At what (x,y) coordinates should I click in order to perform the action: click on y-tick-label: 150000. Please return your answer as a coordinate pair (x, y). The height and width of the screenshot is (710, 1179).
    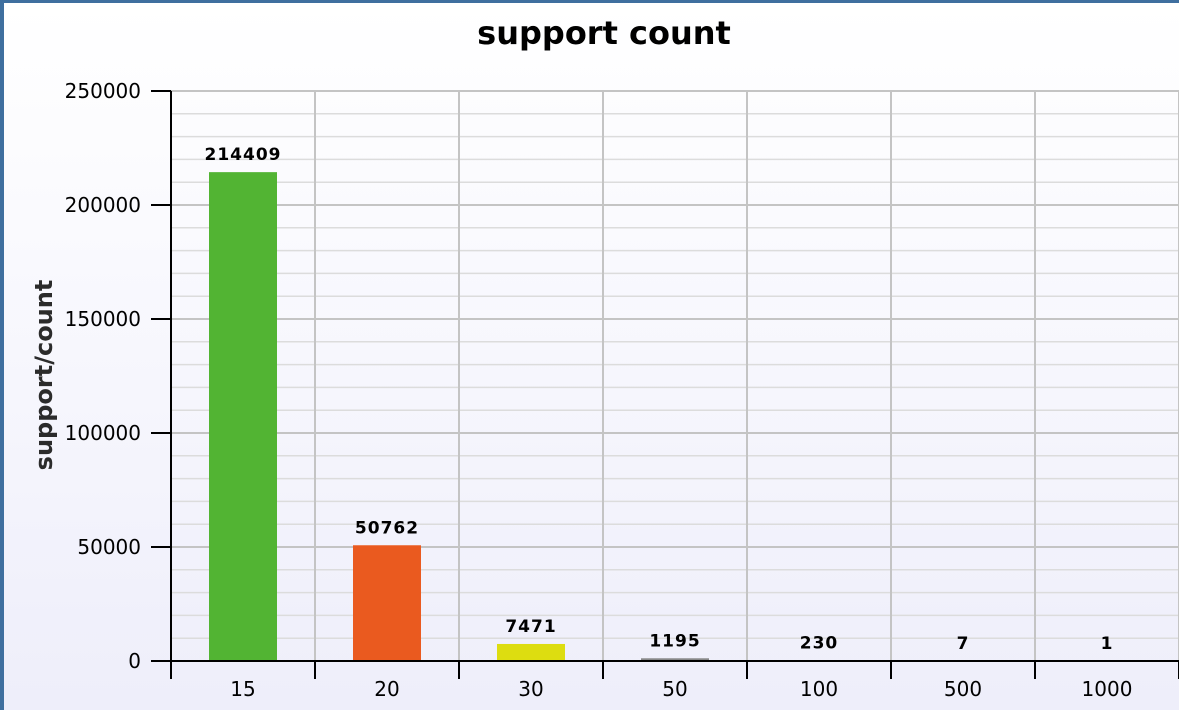
    Looking at the image, I should click on (103, 319).